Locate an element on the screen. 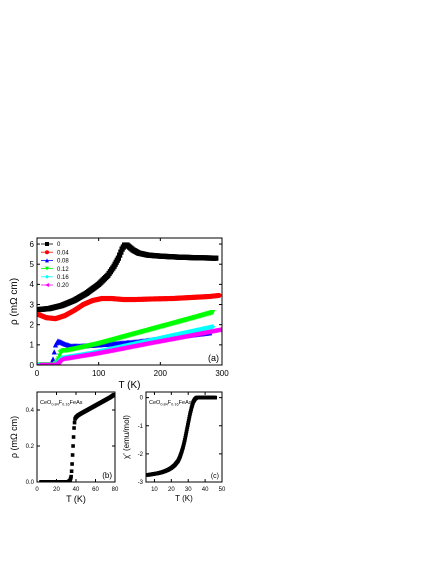 The image size is (443, 573). y-tick-label: 6 is located at coordinates (32, 244).